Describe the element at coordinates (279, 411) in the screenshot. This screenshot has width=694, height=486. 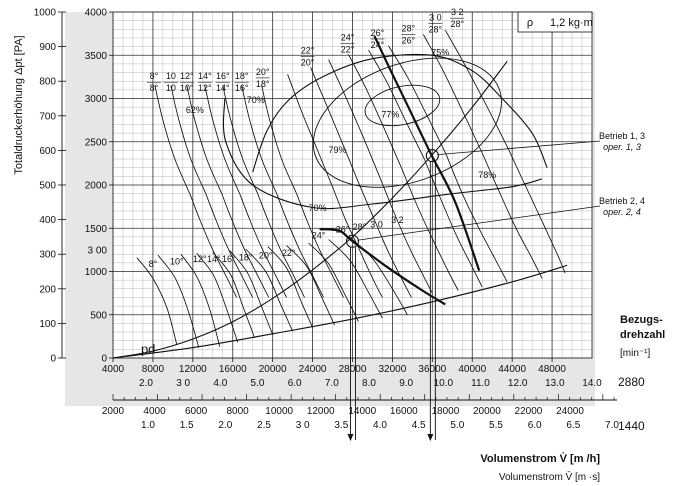
I see `axis2-main-label: 10000` at that location.